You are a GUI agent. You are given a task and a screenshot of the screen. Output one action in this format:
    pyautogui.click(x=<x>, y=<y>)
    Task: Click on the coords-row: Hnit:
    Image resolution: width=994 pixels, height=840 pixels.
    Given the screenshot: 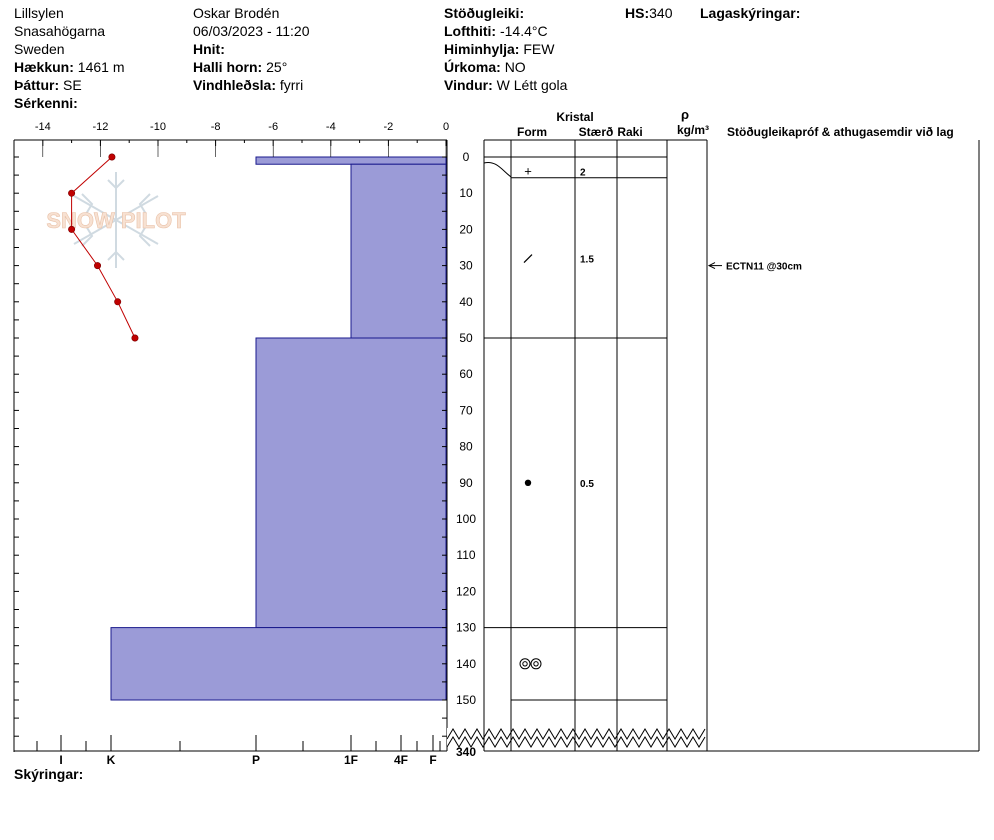 What is the action you would take?
    pyautogui.click(x=209, y=49)
    